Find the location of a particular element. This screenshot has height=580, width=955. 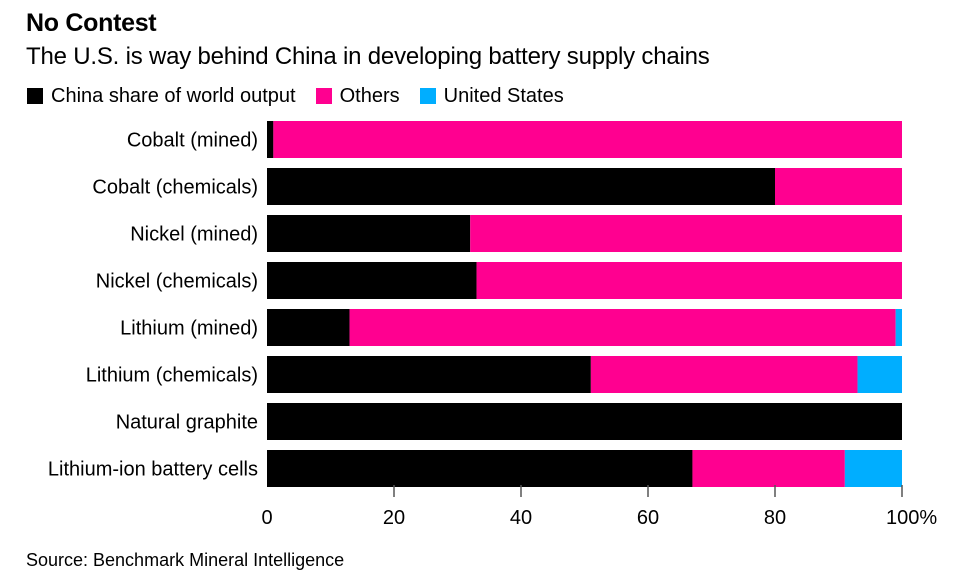

legend-item-others: Others is located at coordinates (357, 96).